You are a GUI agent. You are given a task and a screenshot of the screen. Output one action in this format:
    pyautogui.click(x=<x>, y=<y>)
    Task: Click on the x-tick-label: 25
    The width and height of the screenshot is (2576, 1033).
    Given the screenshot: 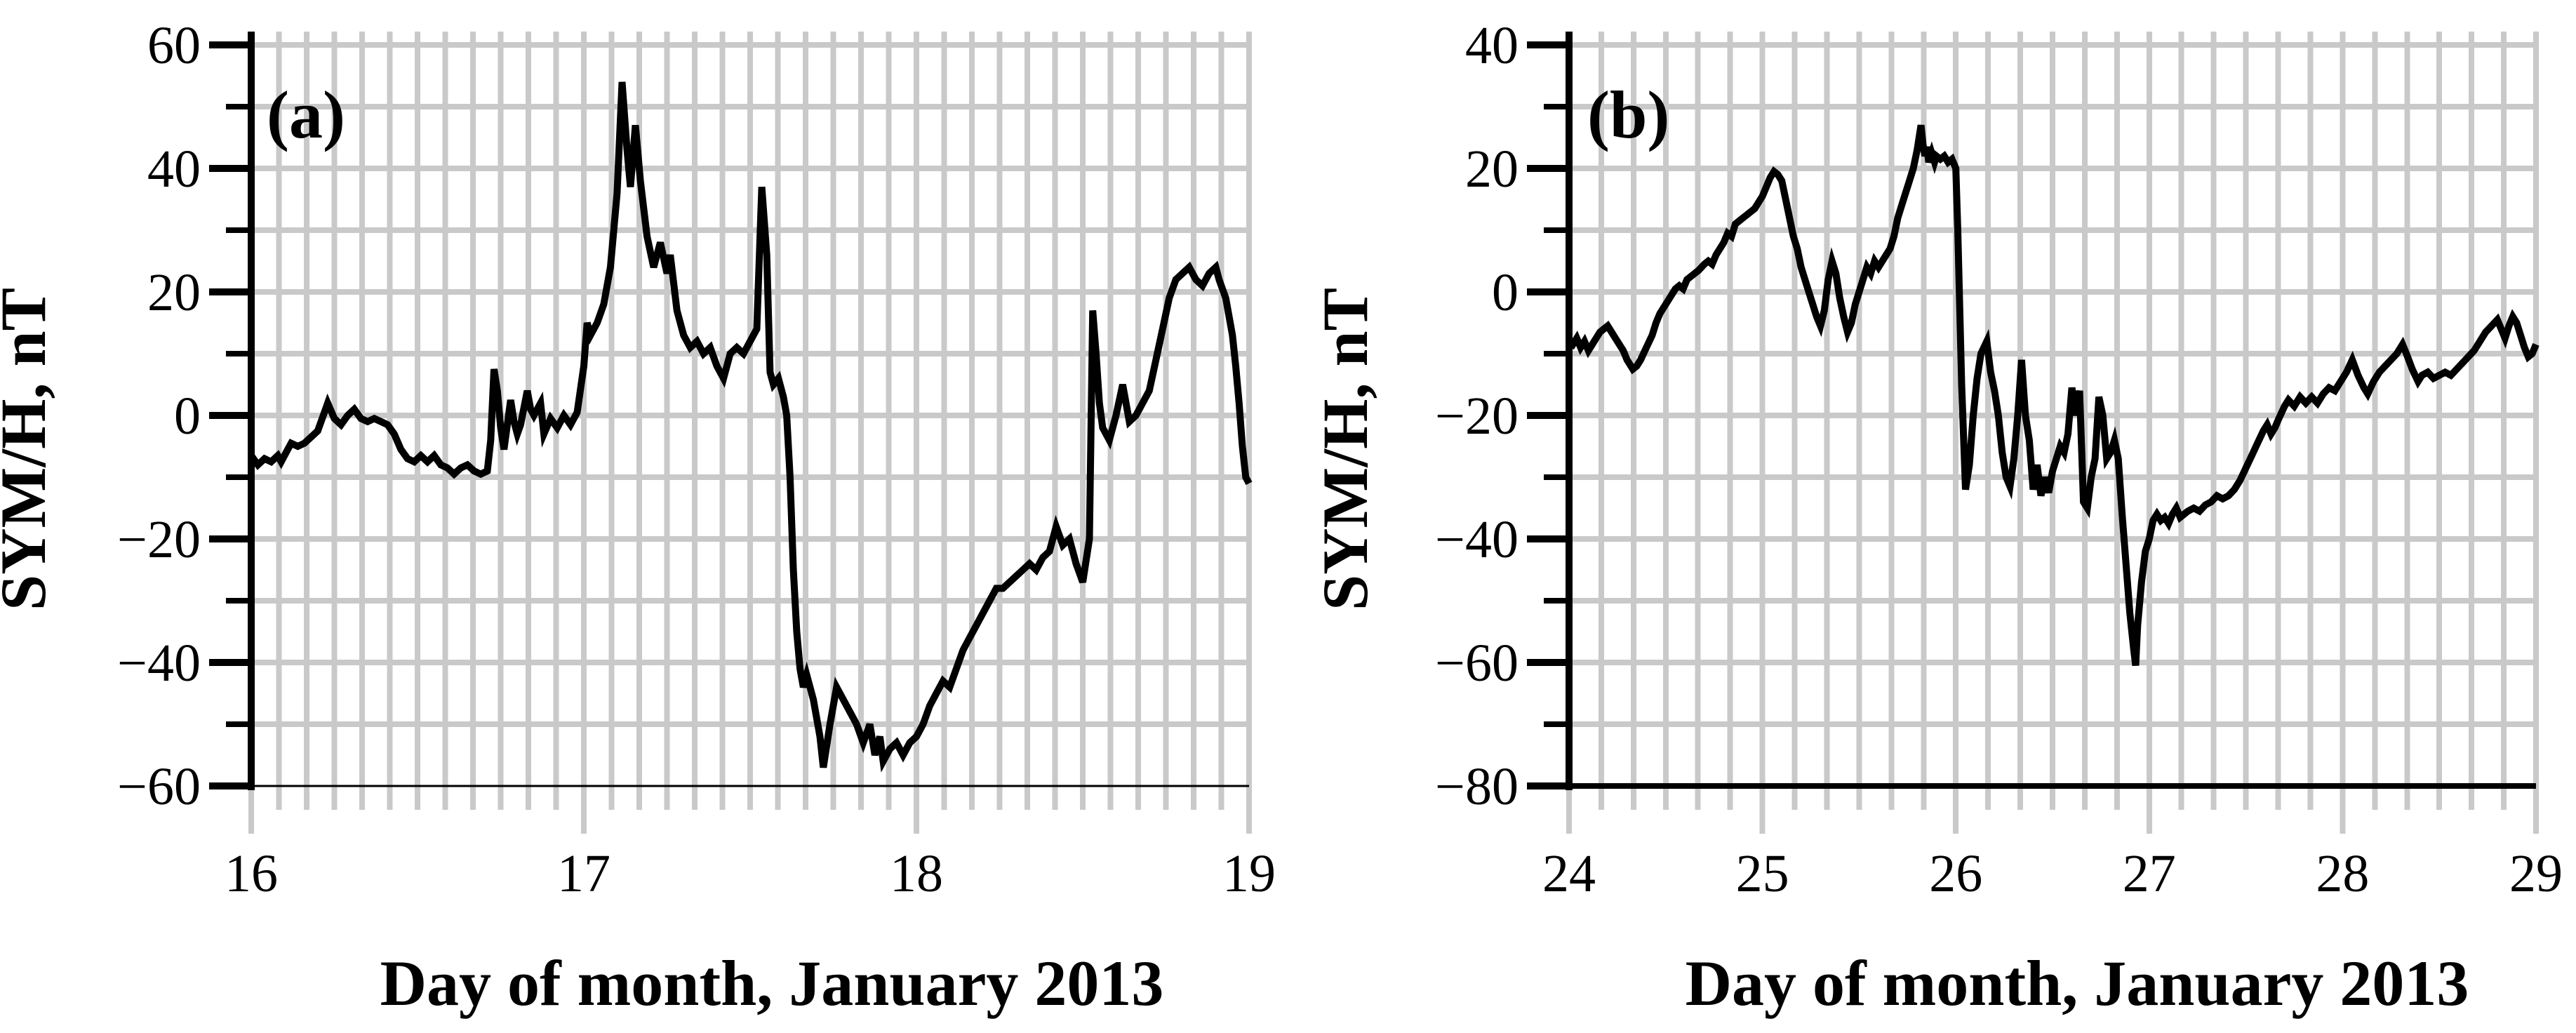 What is the action you would take?
    pyautogui.click(x=1763, y=873)
    